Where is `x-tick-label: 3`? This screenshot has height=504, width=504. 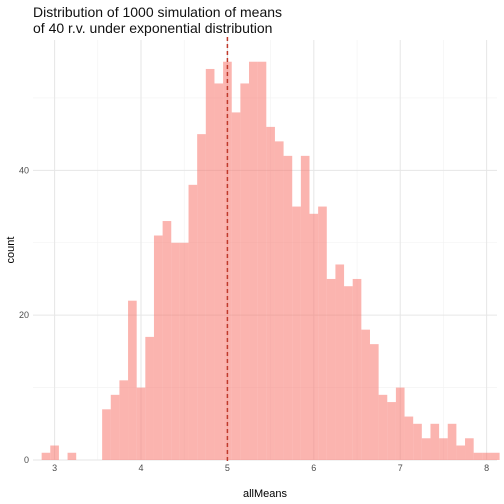 x-tick-label: 3 is located at coordinates (54, 468).